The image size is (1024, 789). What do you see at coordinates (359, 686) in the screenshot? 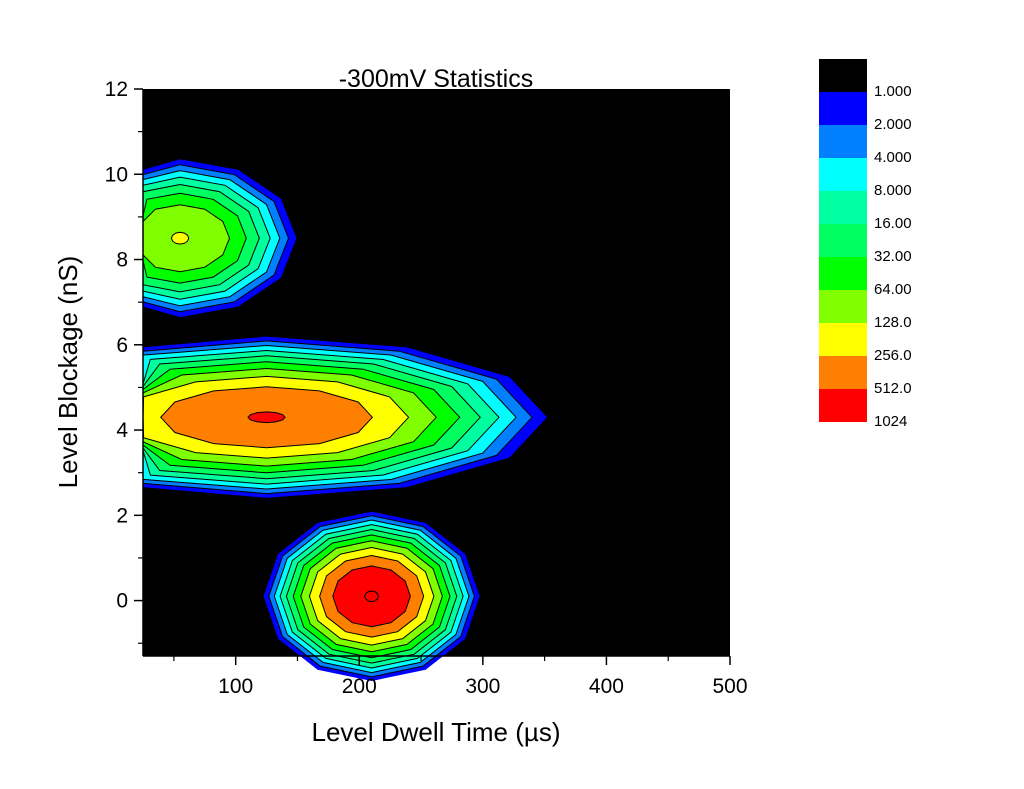
I see `x-tick-label: 200` at bounding box center [359, 686].